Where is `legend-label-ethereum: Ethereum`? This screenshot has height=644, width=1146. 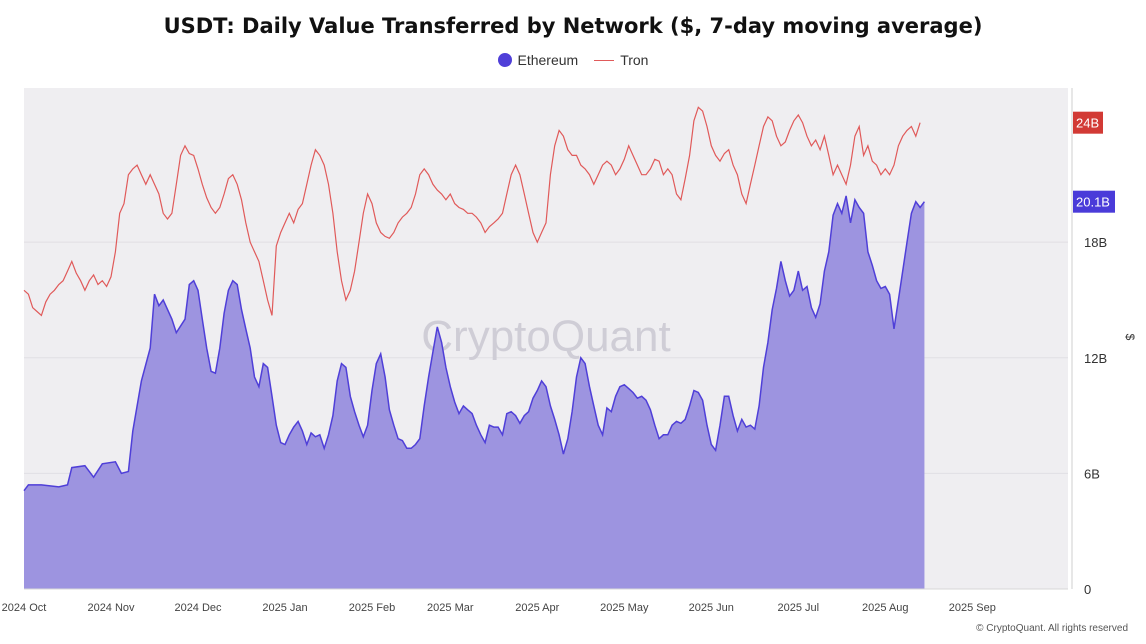
legend-label-ethereum: Ethereum is located at coordinates (548, 60).